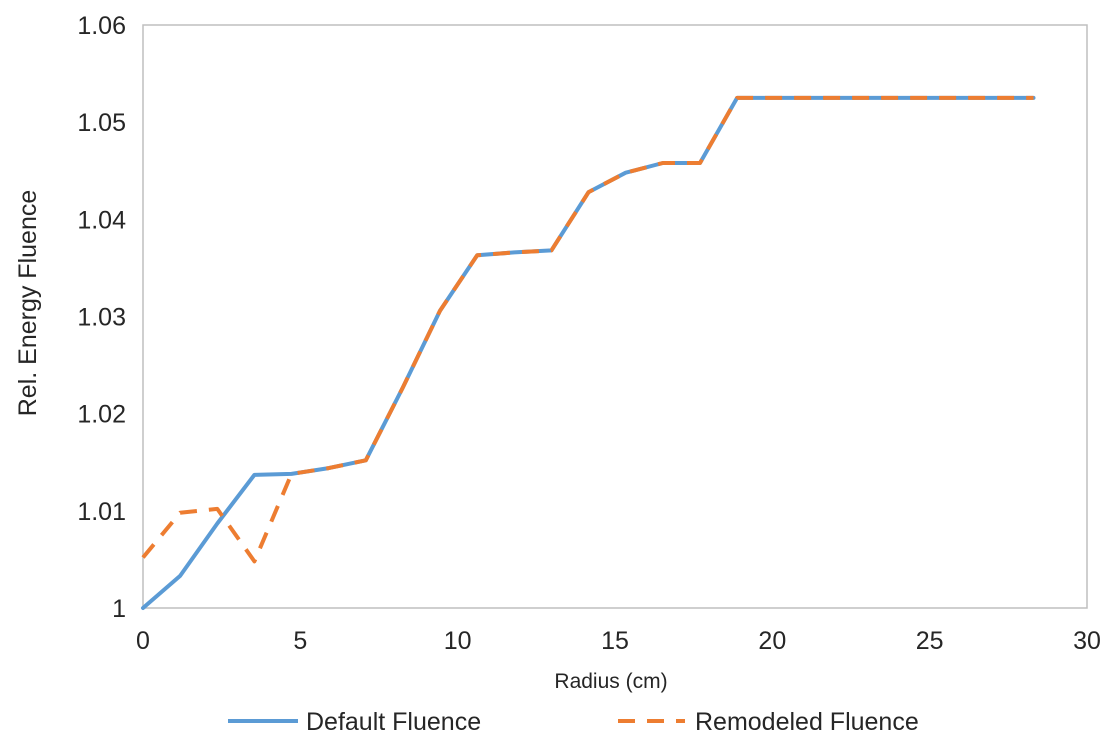 Image resolution: width=1111 pixels, height=743 pixels. I want to click on y-tick-label: 1.04, so click(101, 220).